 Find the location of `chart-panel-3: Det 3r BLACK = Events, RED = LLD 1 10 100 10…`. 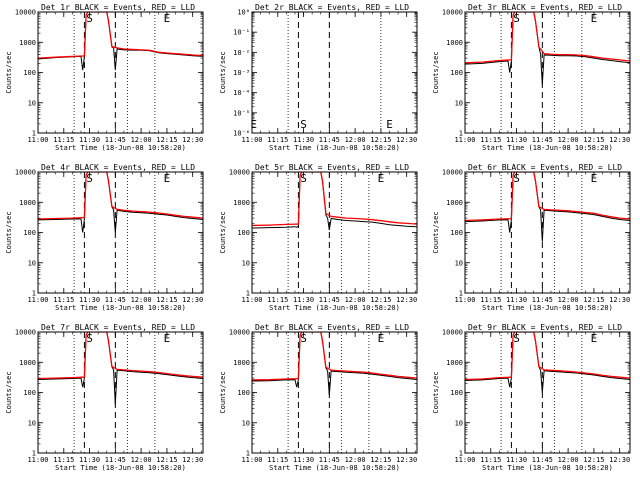

chart-panel-3: Det 3r BLACK = Events, RED = LLD 1 10 100 10… is located at coordinates (531, 77).